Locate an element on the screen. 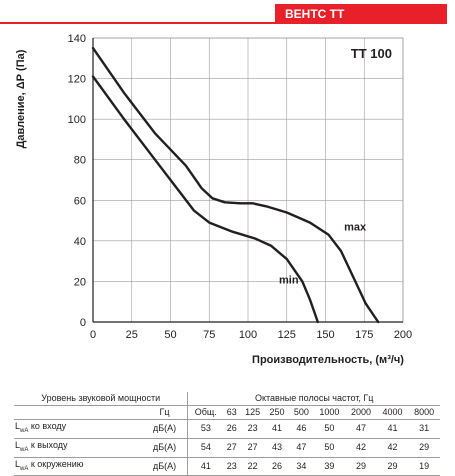 Image resolution: width=455 pixels, height=476 pixels. brand-title: ВЕНТС ТТ is located at coordinates (315, 14).